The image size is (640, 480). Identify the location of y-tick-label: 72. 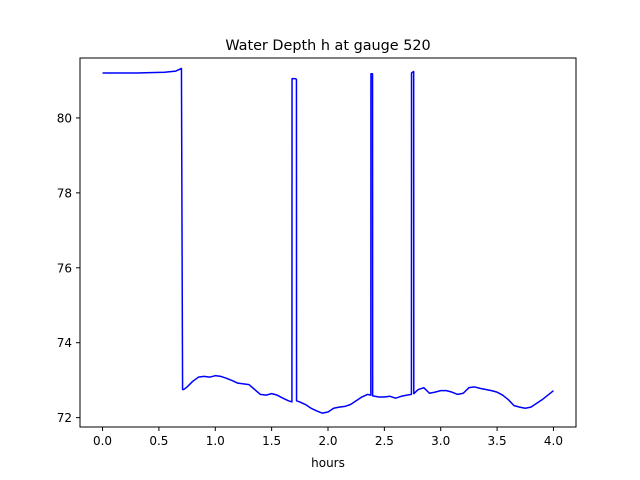
(64, 418).